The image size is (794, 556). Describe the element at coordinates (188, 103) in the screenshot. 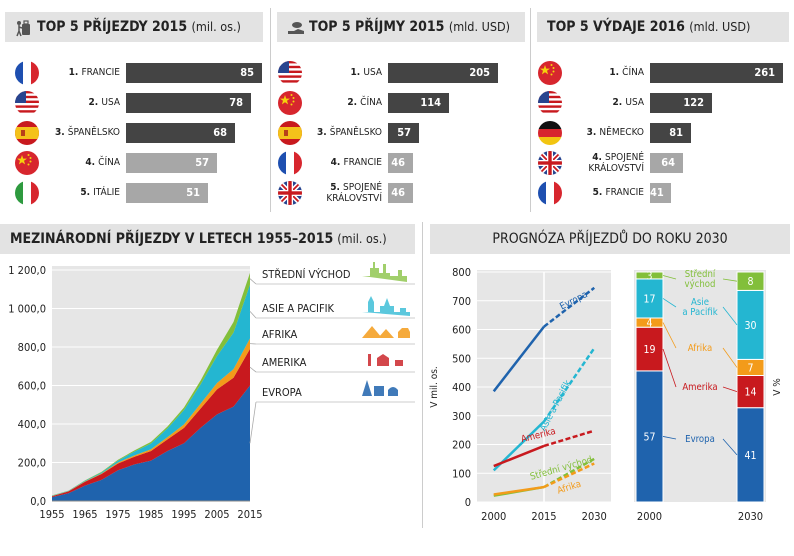

I see `bar: 78` at that location.